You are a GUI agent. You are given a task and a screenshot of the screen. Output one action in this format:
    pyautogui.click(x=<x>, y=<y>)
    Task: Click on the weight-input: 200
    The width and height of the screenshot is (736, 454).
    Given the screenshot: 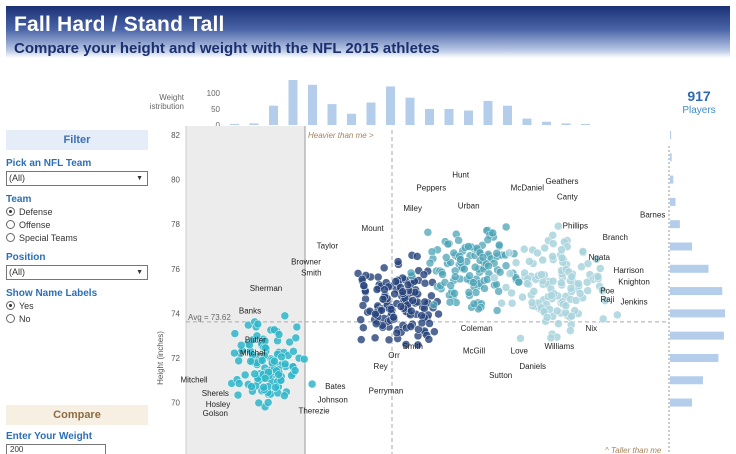 What is the action you would take?
    pyautogui.click(x=56, y=449)
    